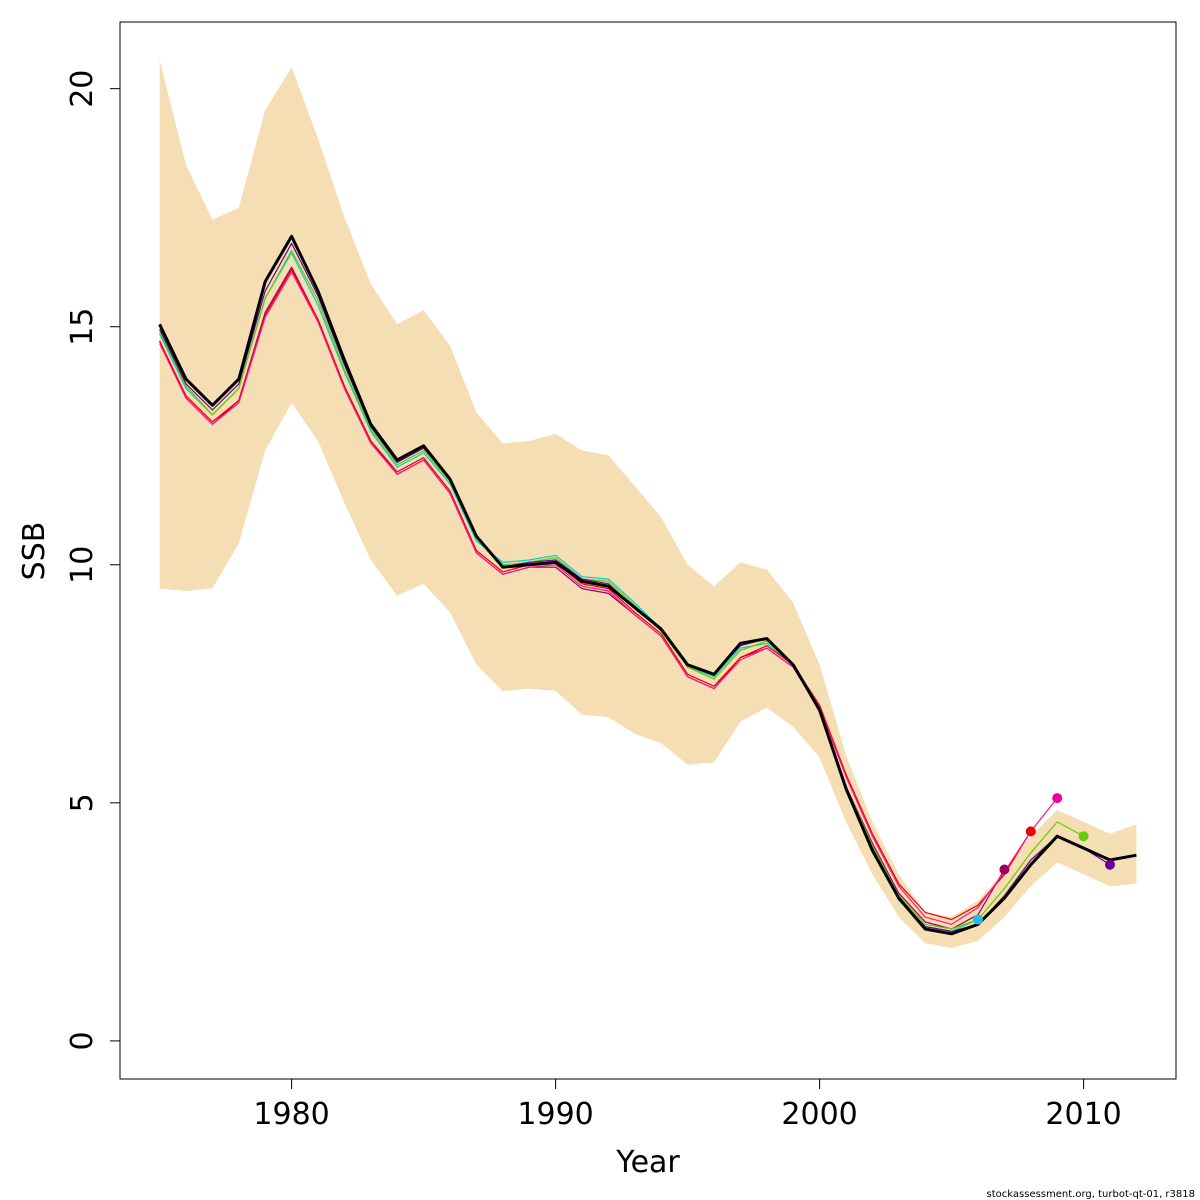 The width and height of the screenshot is (1200, 1200). Describe the element at coordinates (687, 1105) in the screenshot. I see `x-axis: 1980 1990 2000 2010` at that location.